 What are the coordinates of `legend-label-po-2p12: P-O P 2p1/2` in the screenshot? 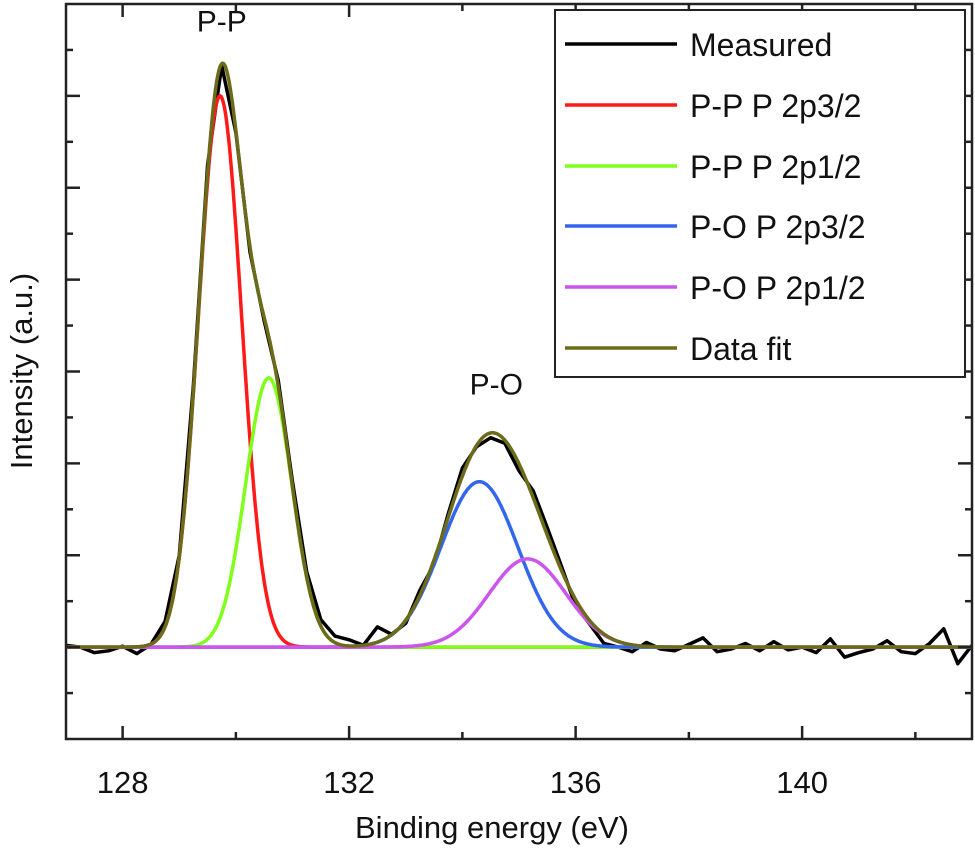 It's located at (778, 288).